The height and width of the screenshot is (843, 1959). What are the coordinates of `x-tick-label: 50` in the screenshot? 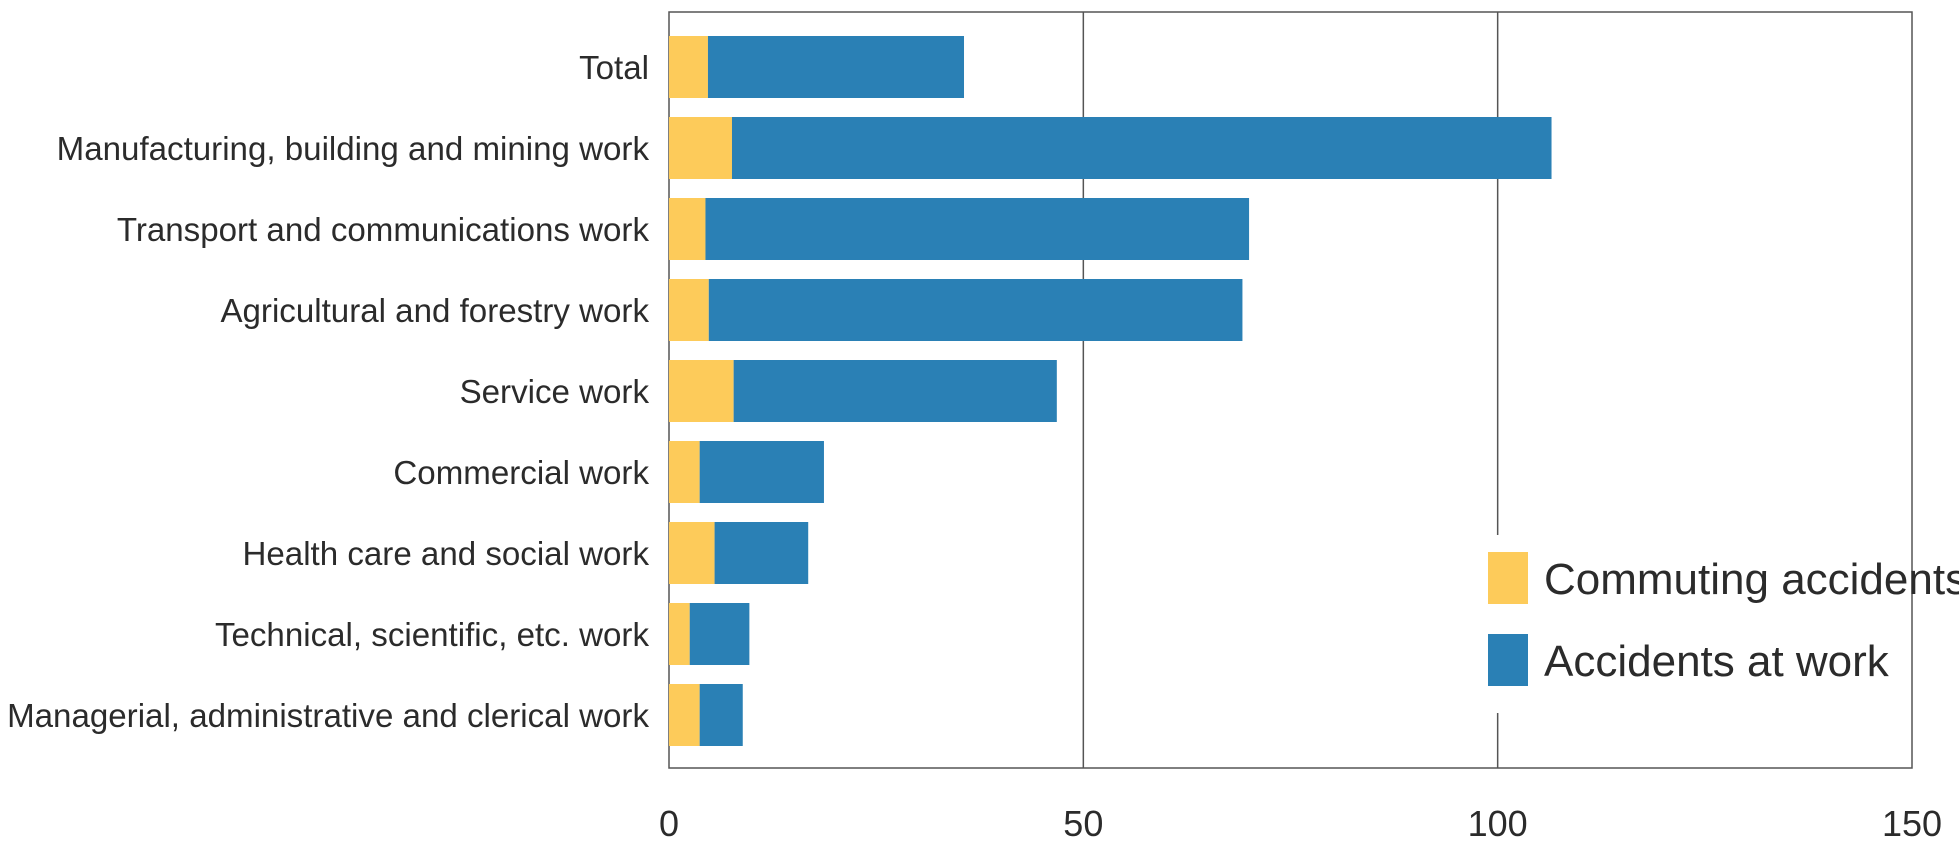 It's located at (1083, 823).